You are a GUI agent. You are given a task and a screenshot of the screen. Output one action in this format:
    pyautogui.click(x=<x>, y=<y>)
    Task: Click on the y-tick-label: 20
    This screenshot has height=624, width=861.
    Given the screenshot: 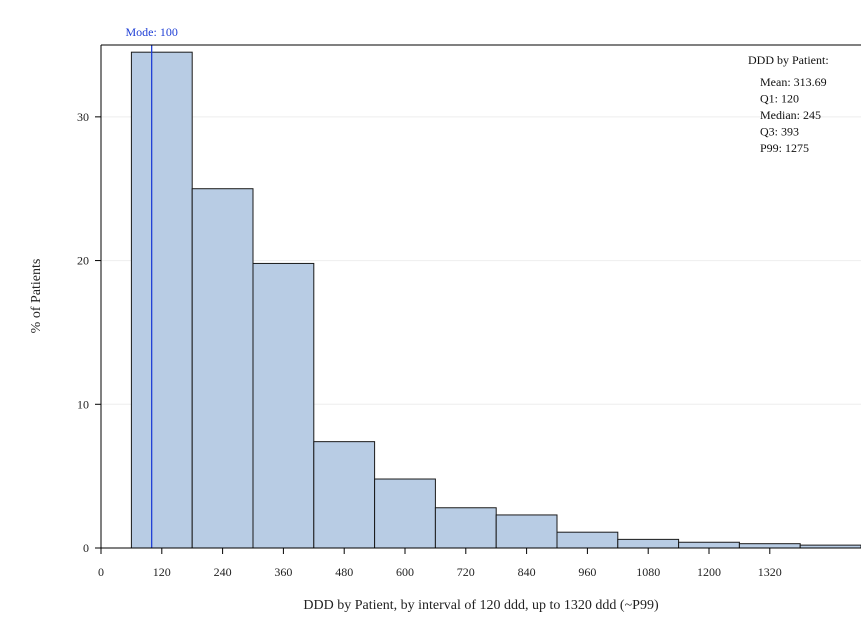 What is the action you would take?
    pyautogui.click(x=83, y=261)
    